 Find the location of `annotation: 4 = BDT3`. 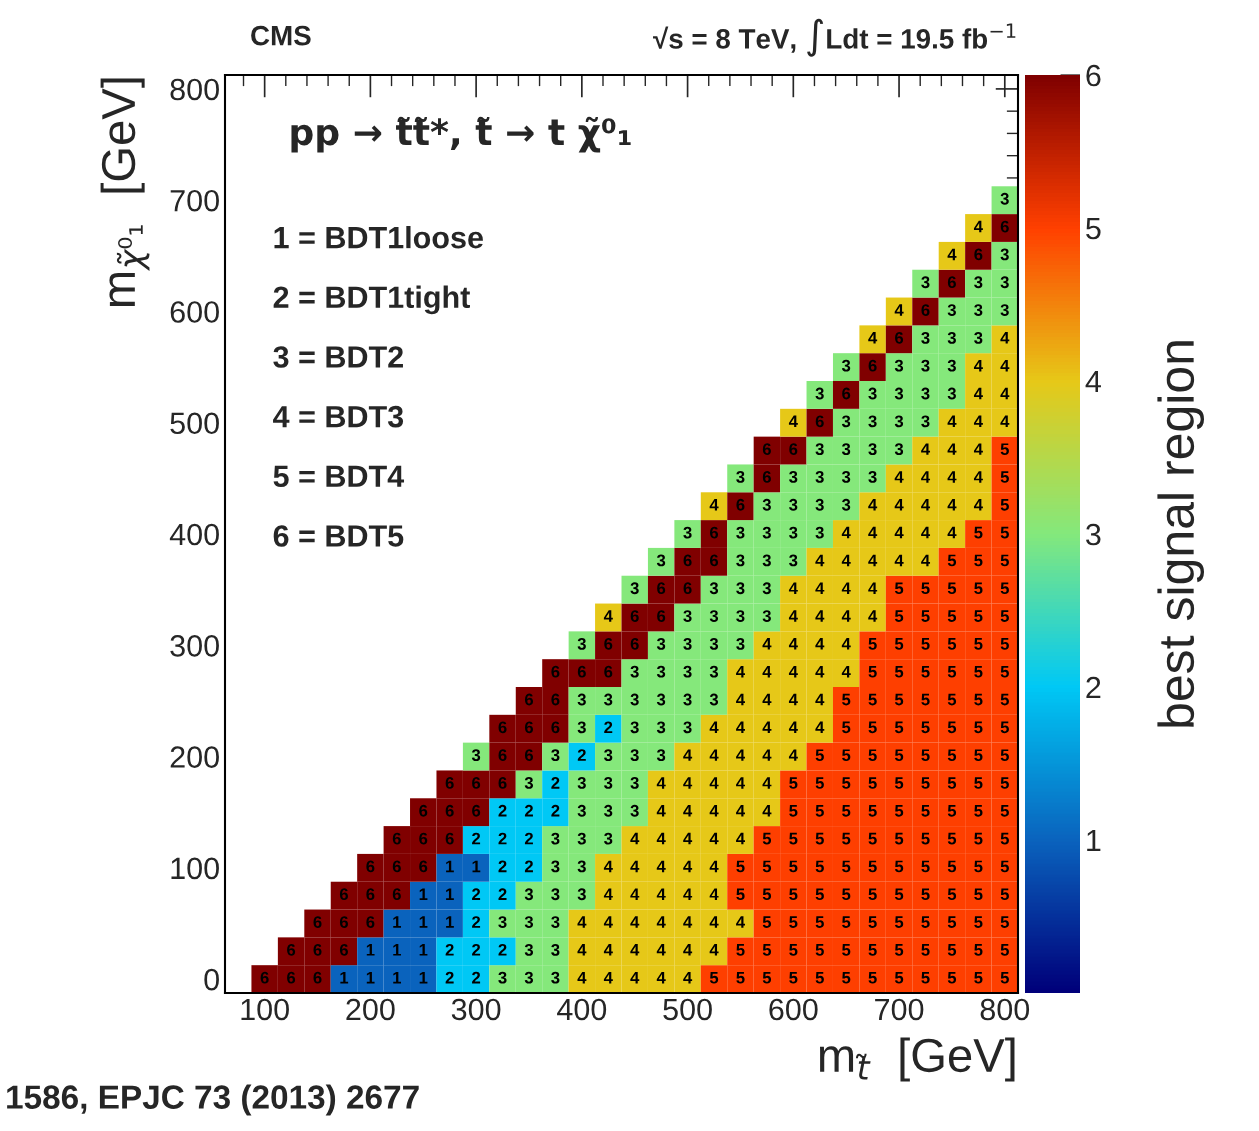

annotation: 4 = BDT3 is located at coordinates (338, 416).